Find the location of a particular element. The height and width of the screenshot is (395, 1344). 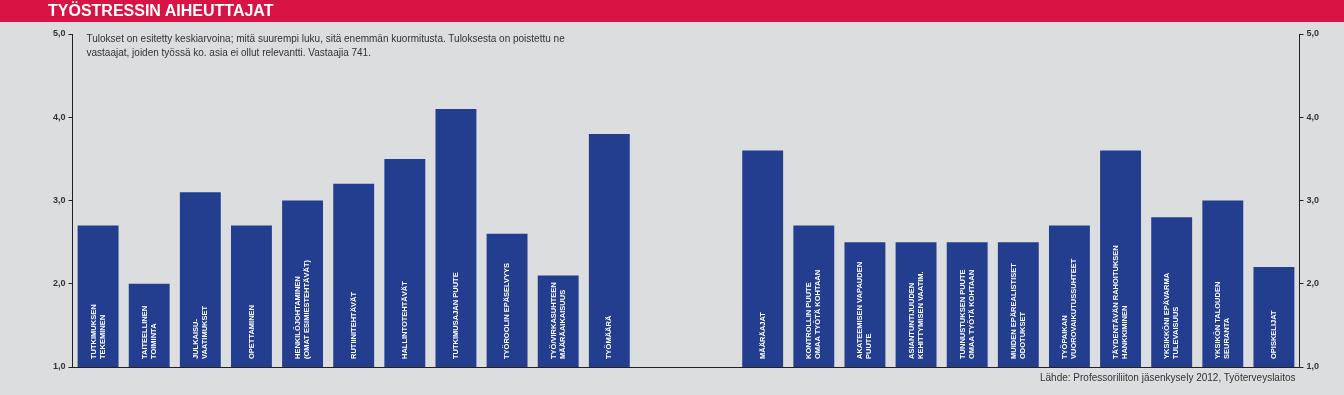

text: Lähde: Professoriliiton jäsenkysely 2012, Työterveyslaitos is located at coordinates (1167, 377).